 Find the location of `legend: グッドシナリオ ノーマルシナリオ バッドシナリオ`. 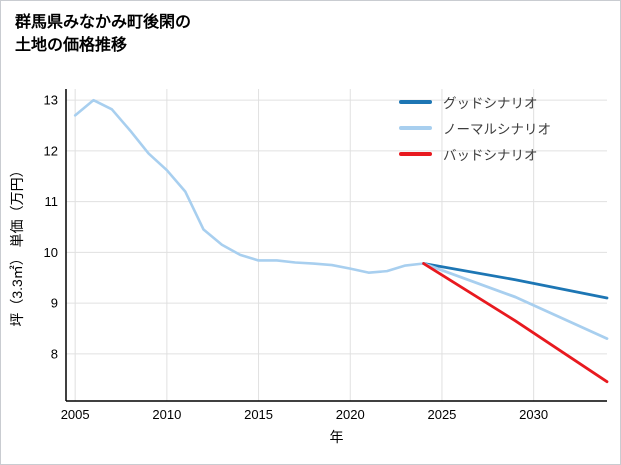

legend: グッドシナリオ ノーマルシナリオ バッドシナリオ is located at coordinates (475, 128).